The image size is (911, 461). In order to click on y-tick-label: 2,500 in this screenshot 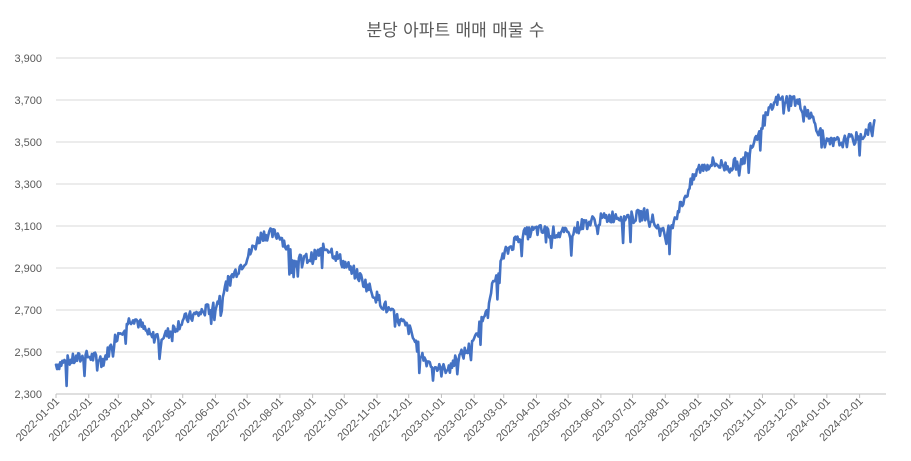, I will do `click(28, 353)`.